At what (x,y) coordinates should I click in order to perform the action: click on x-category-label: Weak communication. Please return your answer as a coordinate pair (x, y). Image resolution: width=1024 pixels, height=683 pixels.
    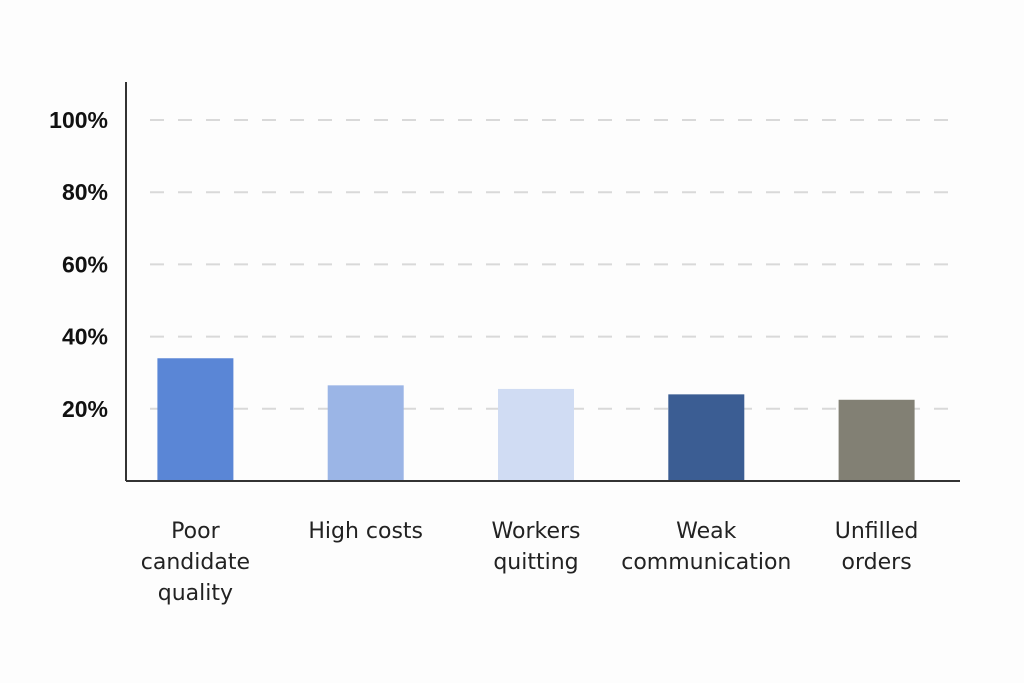
    Looking at the image, I should click on (706, 547).